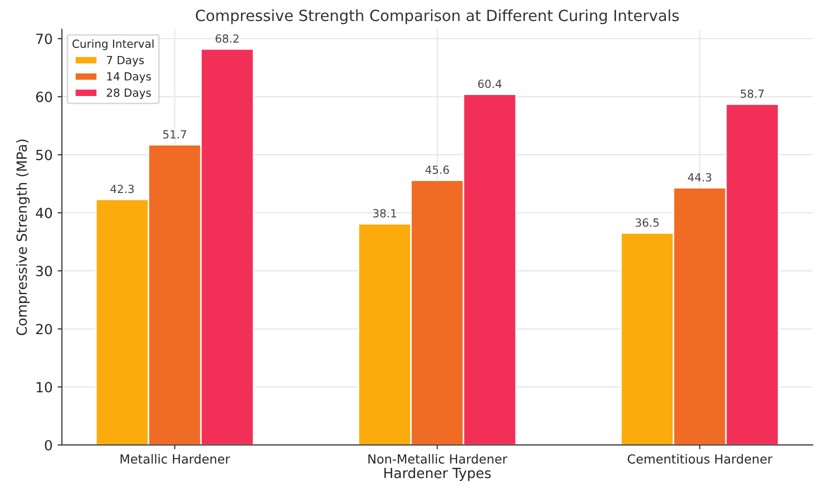  Describe the element at coordinates (128, 94) in the screenshot. I see `legend-label: 28 Days` at that location.